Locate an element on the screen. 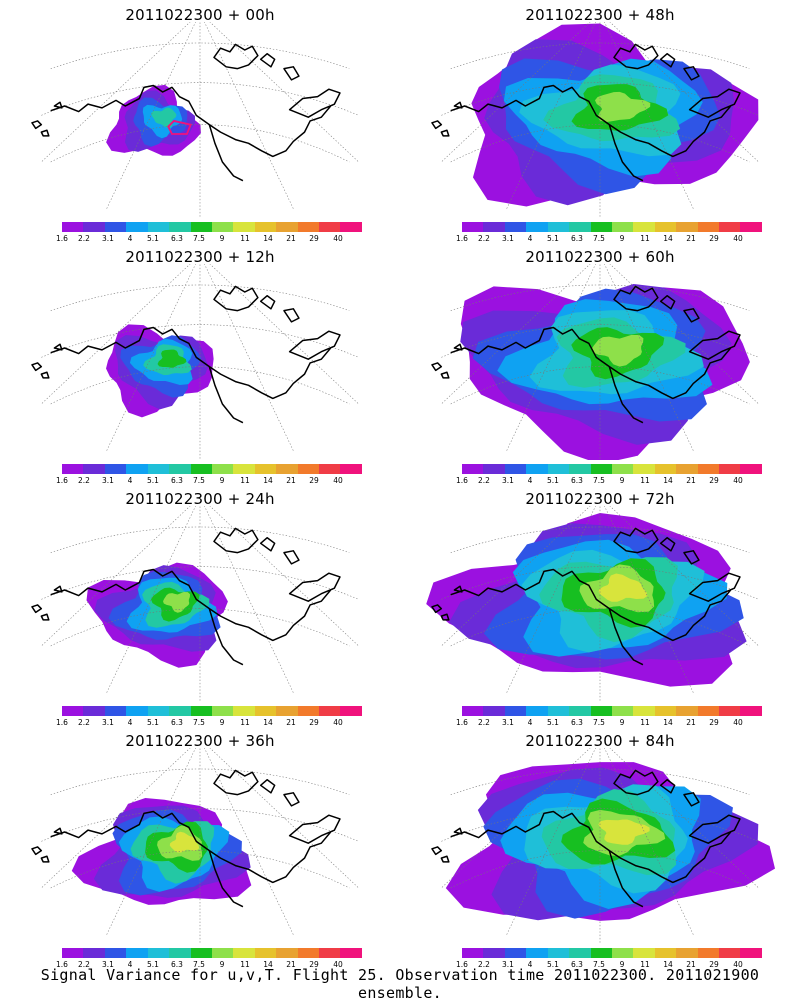 Image resolution: width=800 pixels, height=1002 pixels. colorbar-labels: 1.6 2.2 3.1 4 5.1 6.3 7.5 9 11 14 21 29 40 is located at coordinates (600, 723).